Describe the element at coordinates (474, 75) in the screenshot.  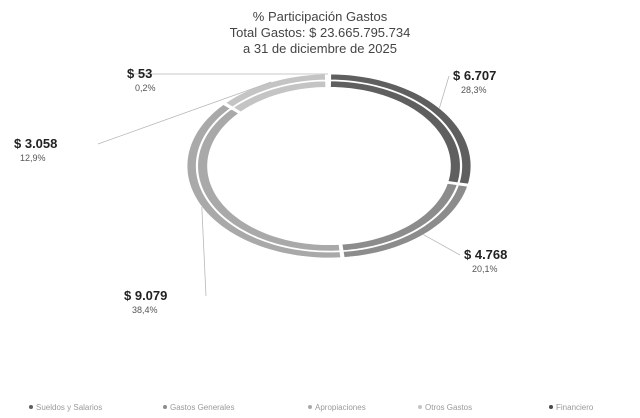
I see `value-label-0: $ 6.707` at that location.